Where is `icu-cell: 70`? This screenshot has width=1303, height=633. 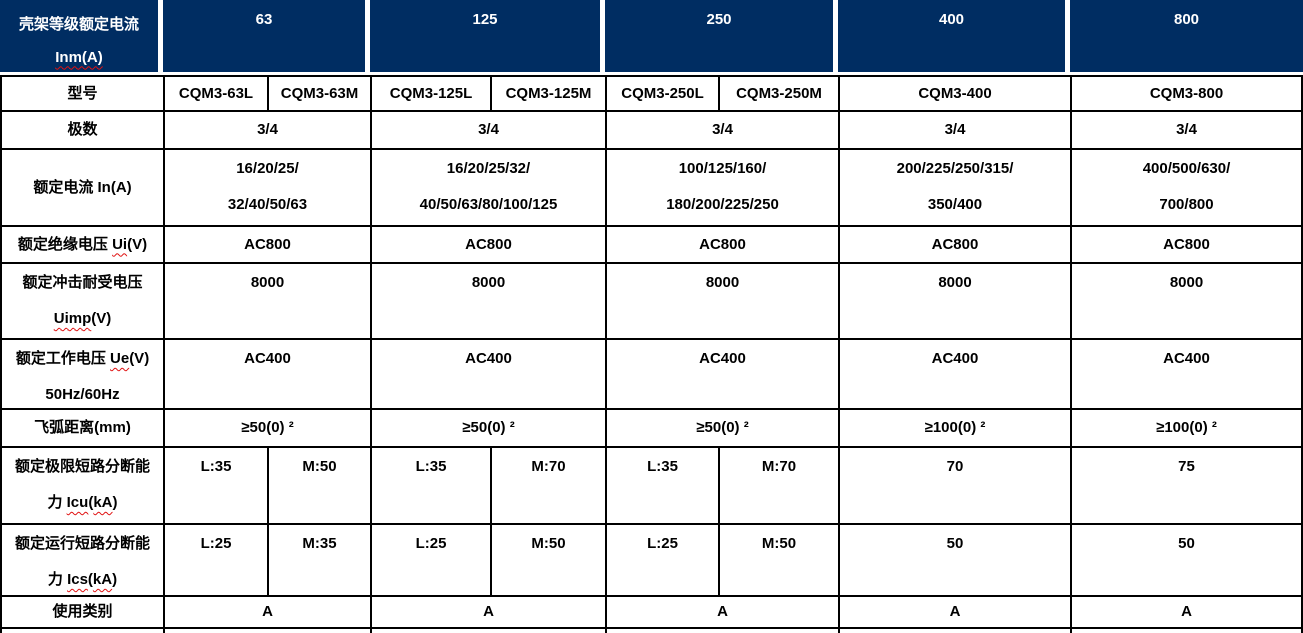 icu-cell: 70 is located at coordinates (954, 484).